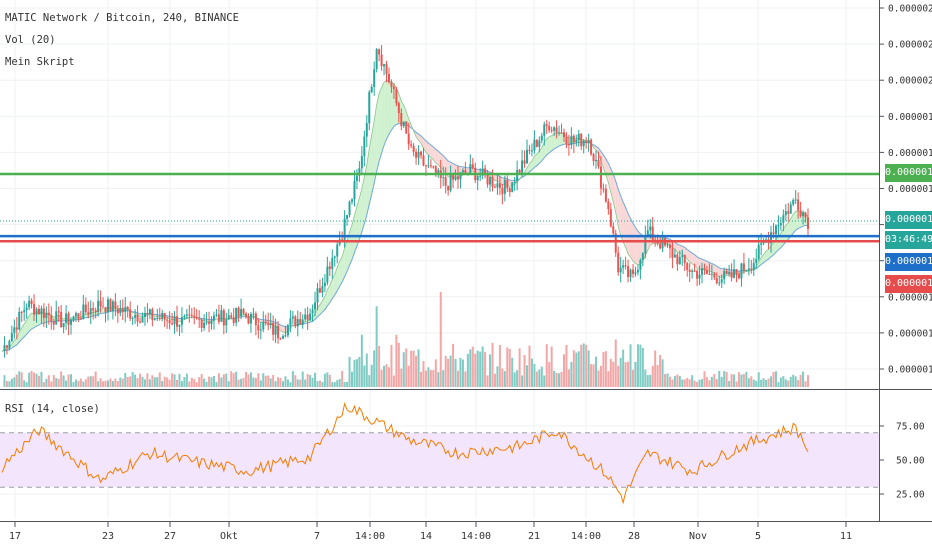  Describe the element at coordinates (910, 45) in the screenshot. I see `y-tick-label: 0.00000210` at that location.